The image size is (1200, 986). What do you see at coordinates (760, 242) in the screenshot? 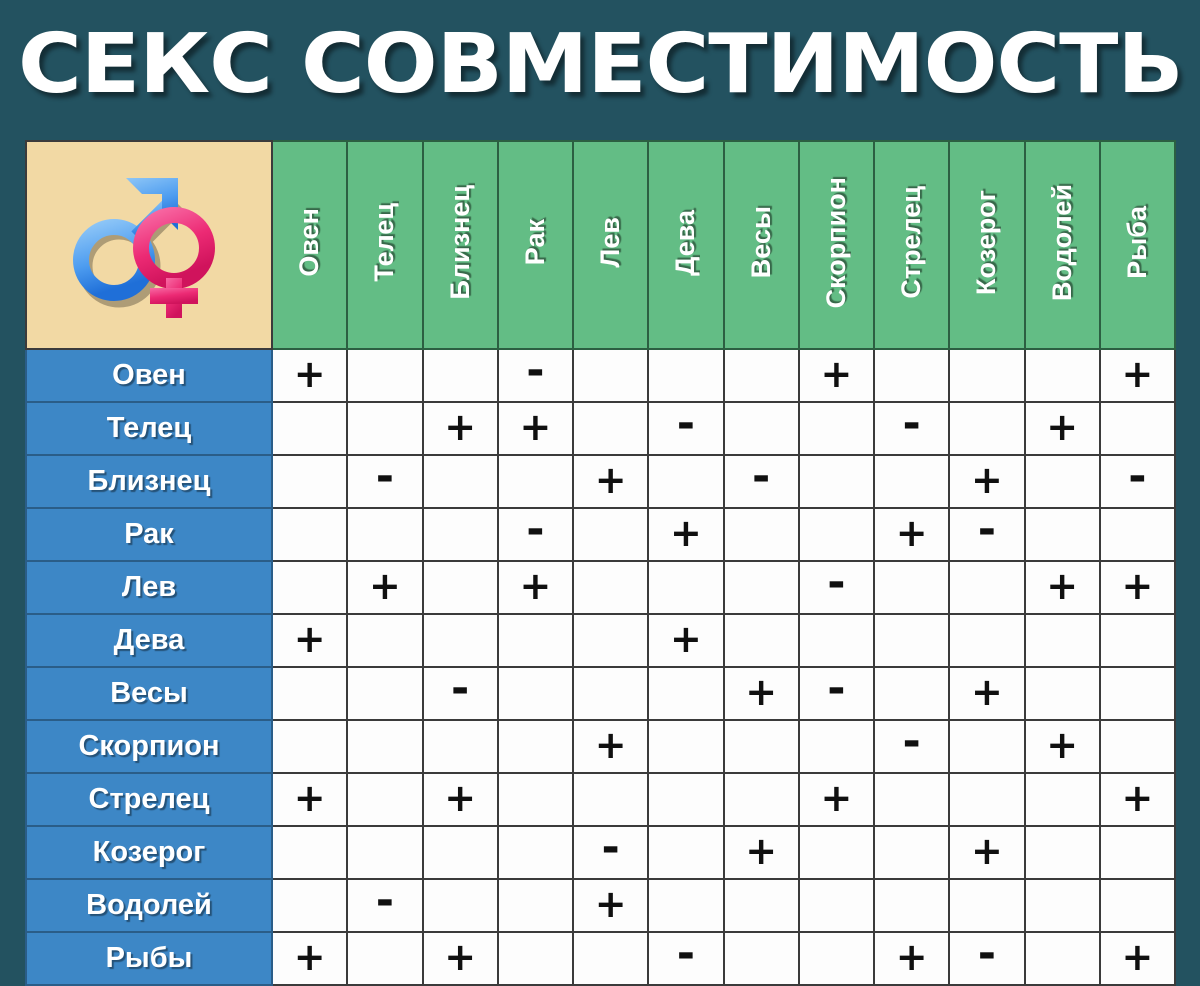
I see `column-header-label: Весы` at bounding box center [760, 242].